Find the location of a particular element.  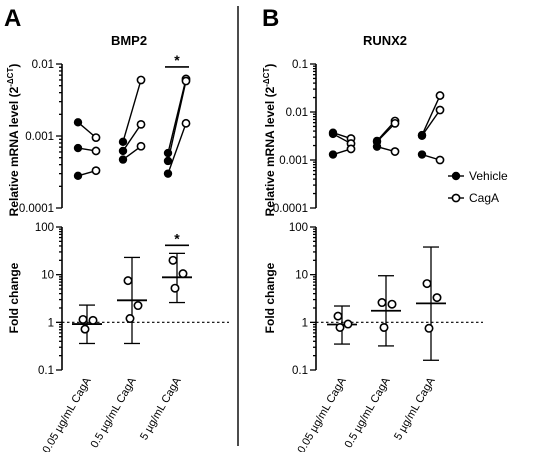

panel-letter-b: B is located at coordinates (270, 18).